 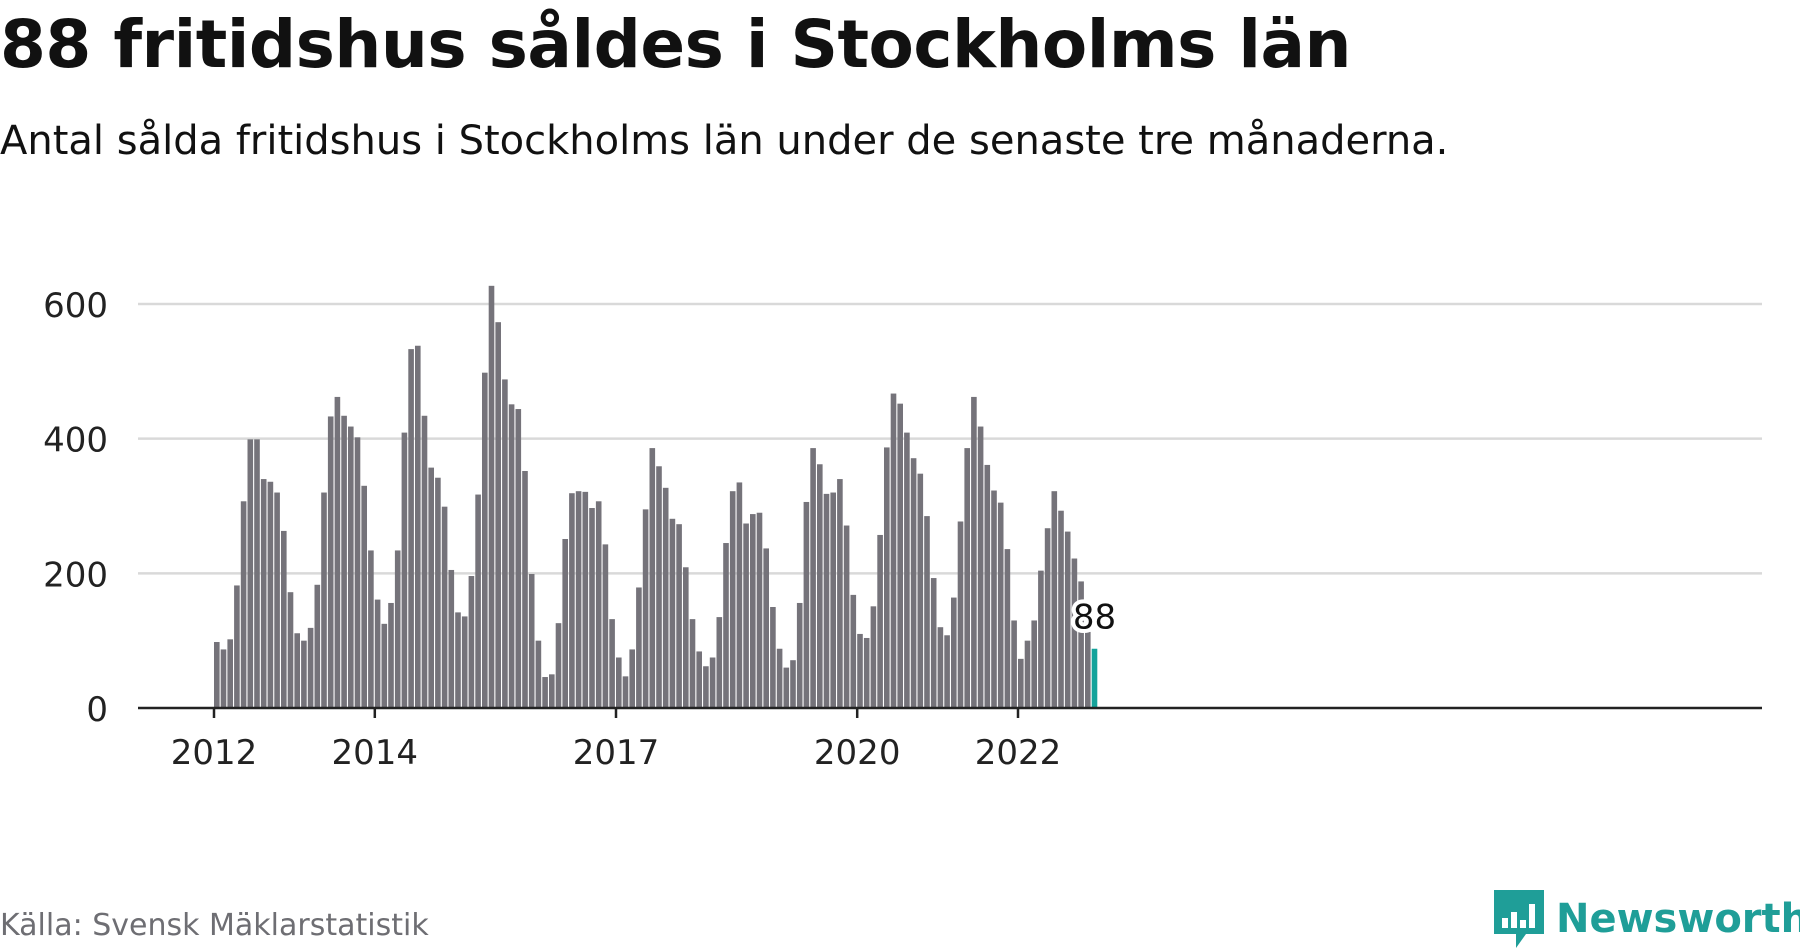 I want to click on y-tick-label: 200, so click(x=75, y=575).